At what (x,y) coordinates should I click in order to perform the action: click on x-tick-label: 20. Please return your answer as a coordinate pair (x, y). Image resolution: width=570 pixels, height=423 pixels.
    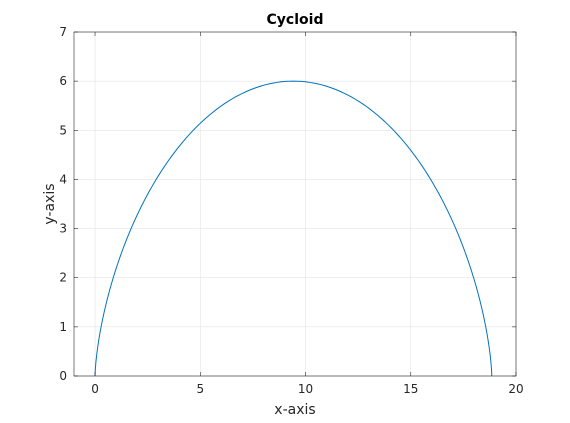
    Looking at the image, I should click on (515, 389).